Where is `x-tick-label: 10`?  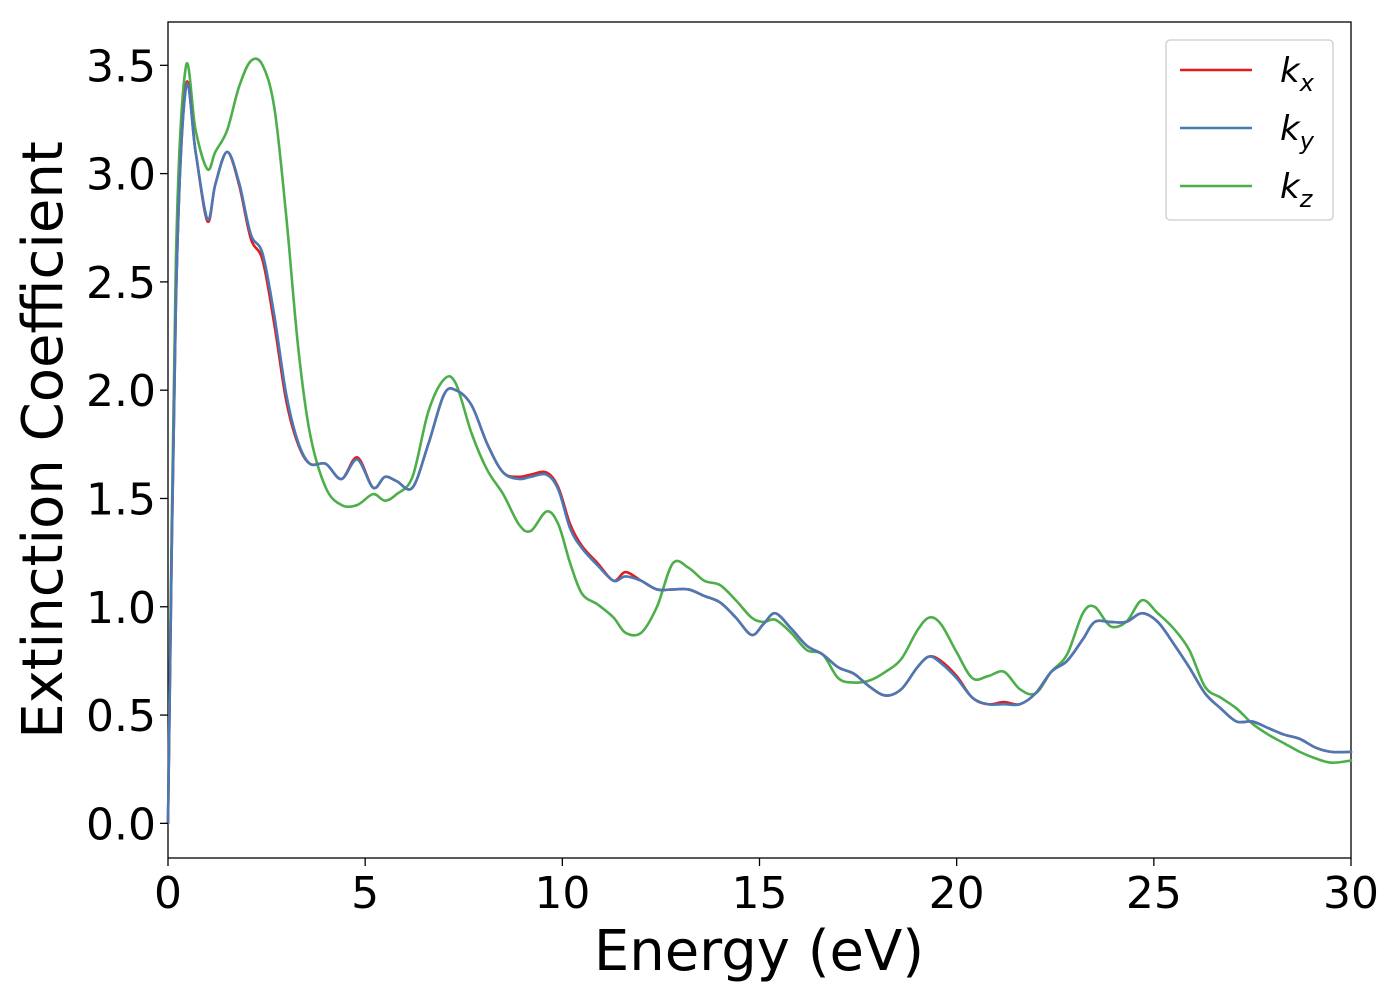
x-tick-label: 10 is located at coordinates (562, 893).